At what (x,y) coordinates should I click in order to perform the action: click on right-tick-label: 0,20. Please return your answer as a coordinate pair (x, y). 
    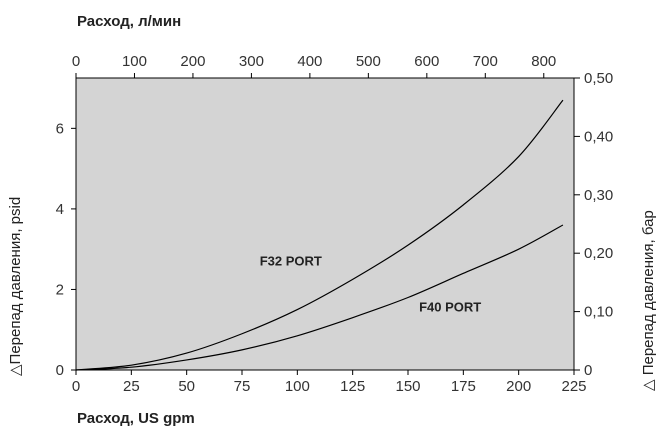
    Looking at the image, I should click on (598, 253).